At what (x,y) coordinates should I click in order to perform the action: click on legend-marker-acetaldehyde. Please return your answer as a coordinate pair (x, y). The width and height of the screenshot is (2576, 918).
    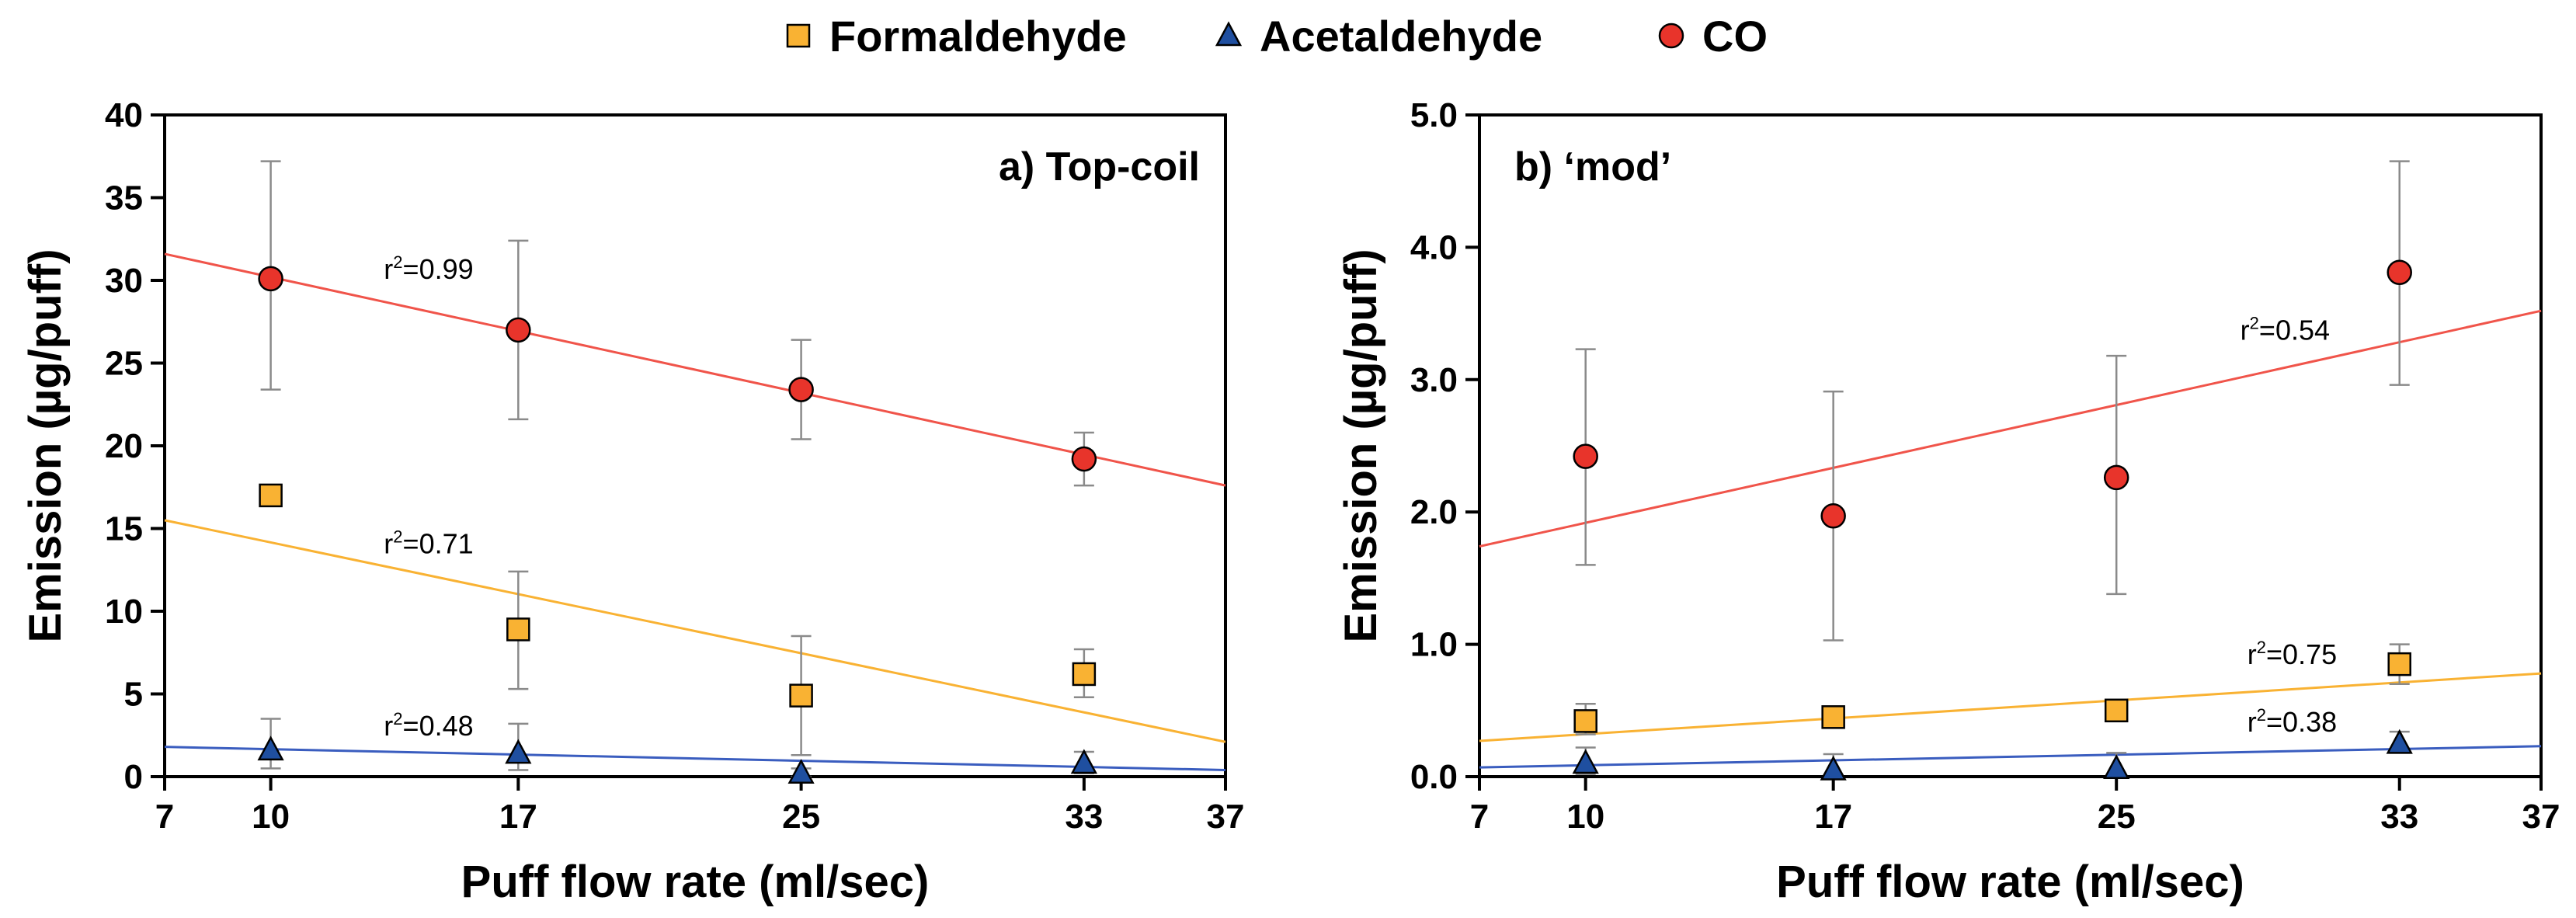
    Looking at the image, I should click on (1229, 34).